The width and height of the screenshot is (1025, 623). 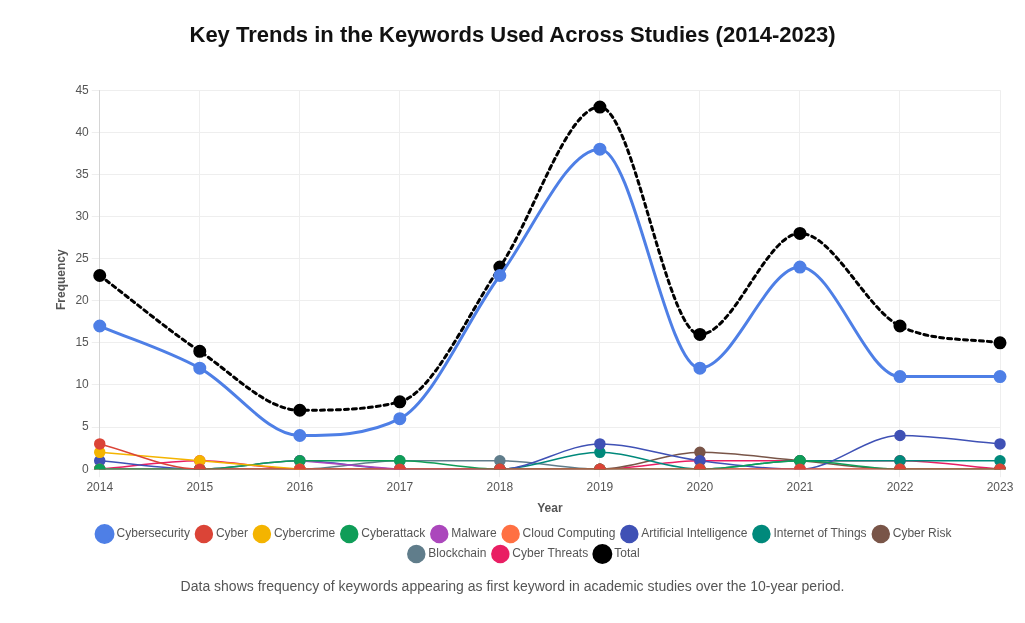 I want to click on legend-label: Total, so click(x=627, y=553).